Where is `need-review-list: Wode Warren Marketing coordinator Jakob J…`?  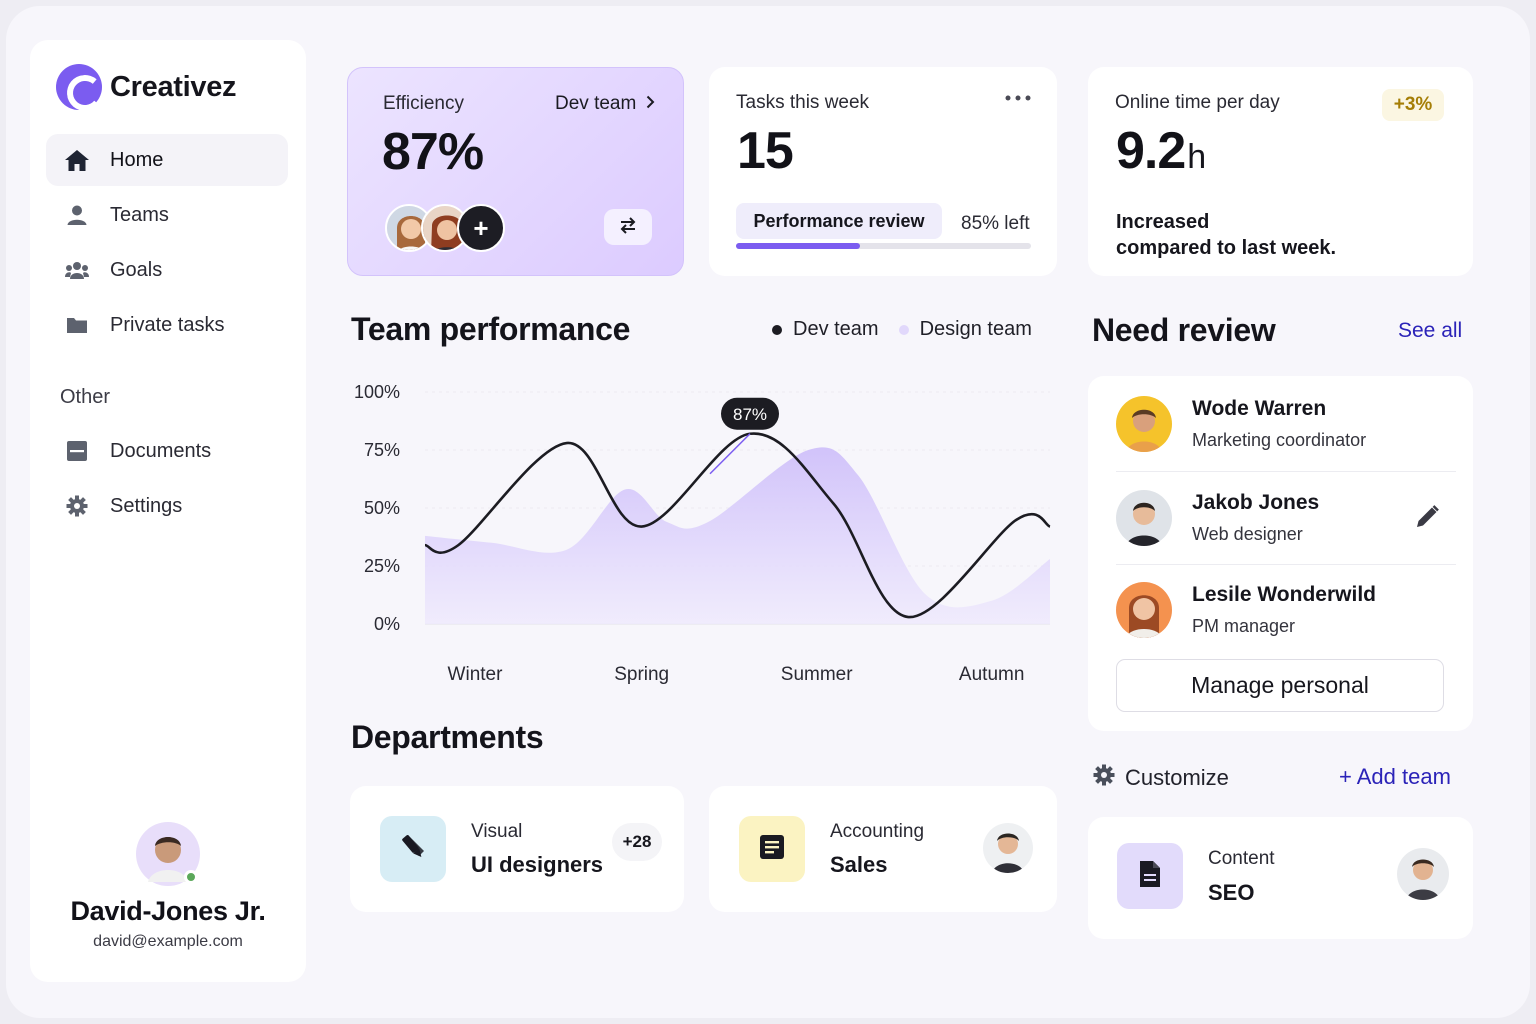 need-review-list: Wode Warren Marketing coordinator Jakob J… is located at coordinates (1280, 553).